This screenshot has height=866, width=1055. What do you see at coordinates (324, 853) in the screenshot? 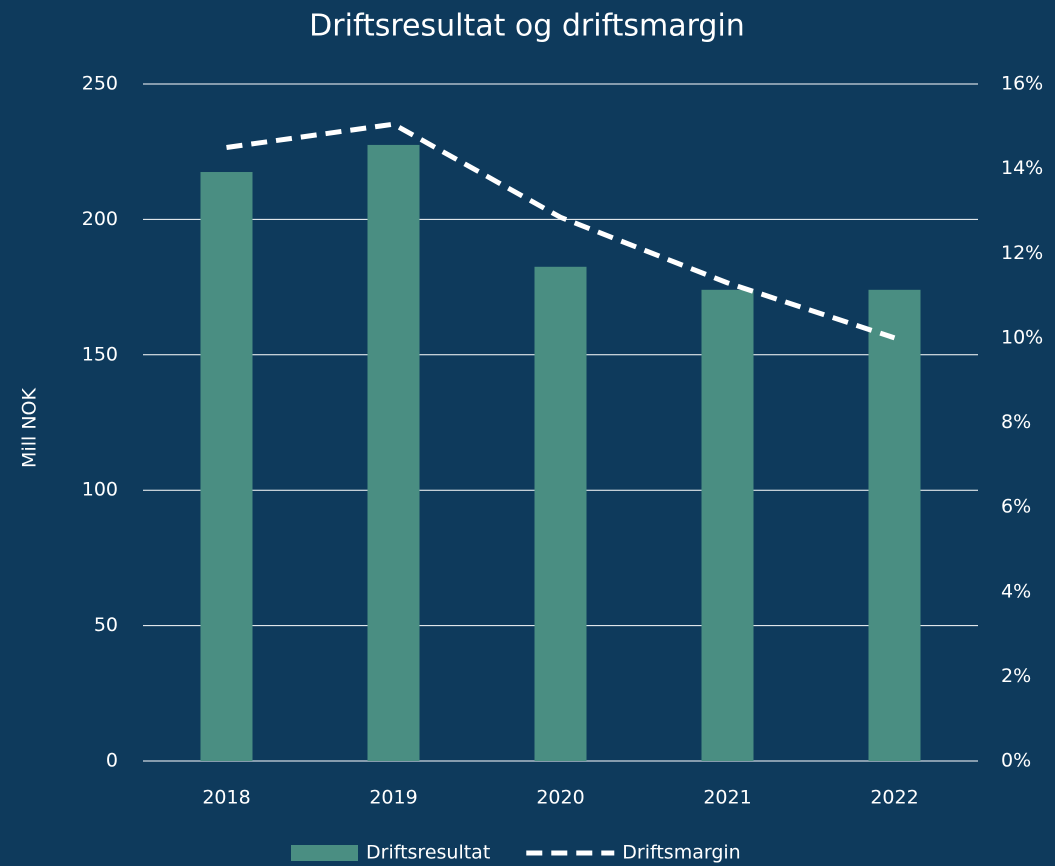
I see `legend-swatch` at bounding box center [324, 853].